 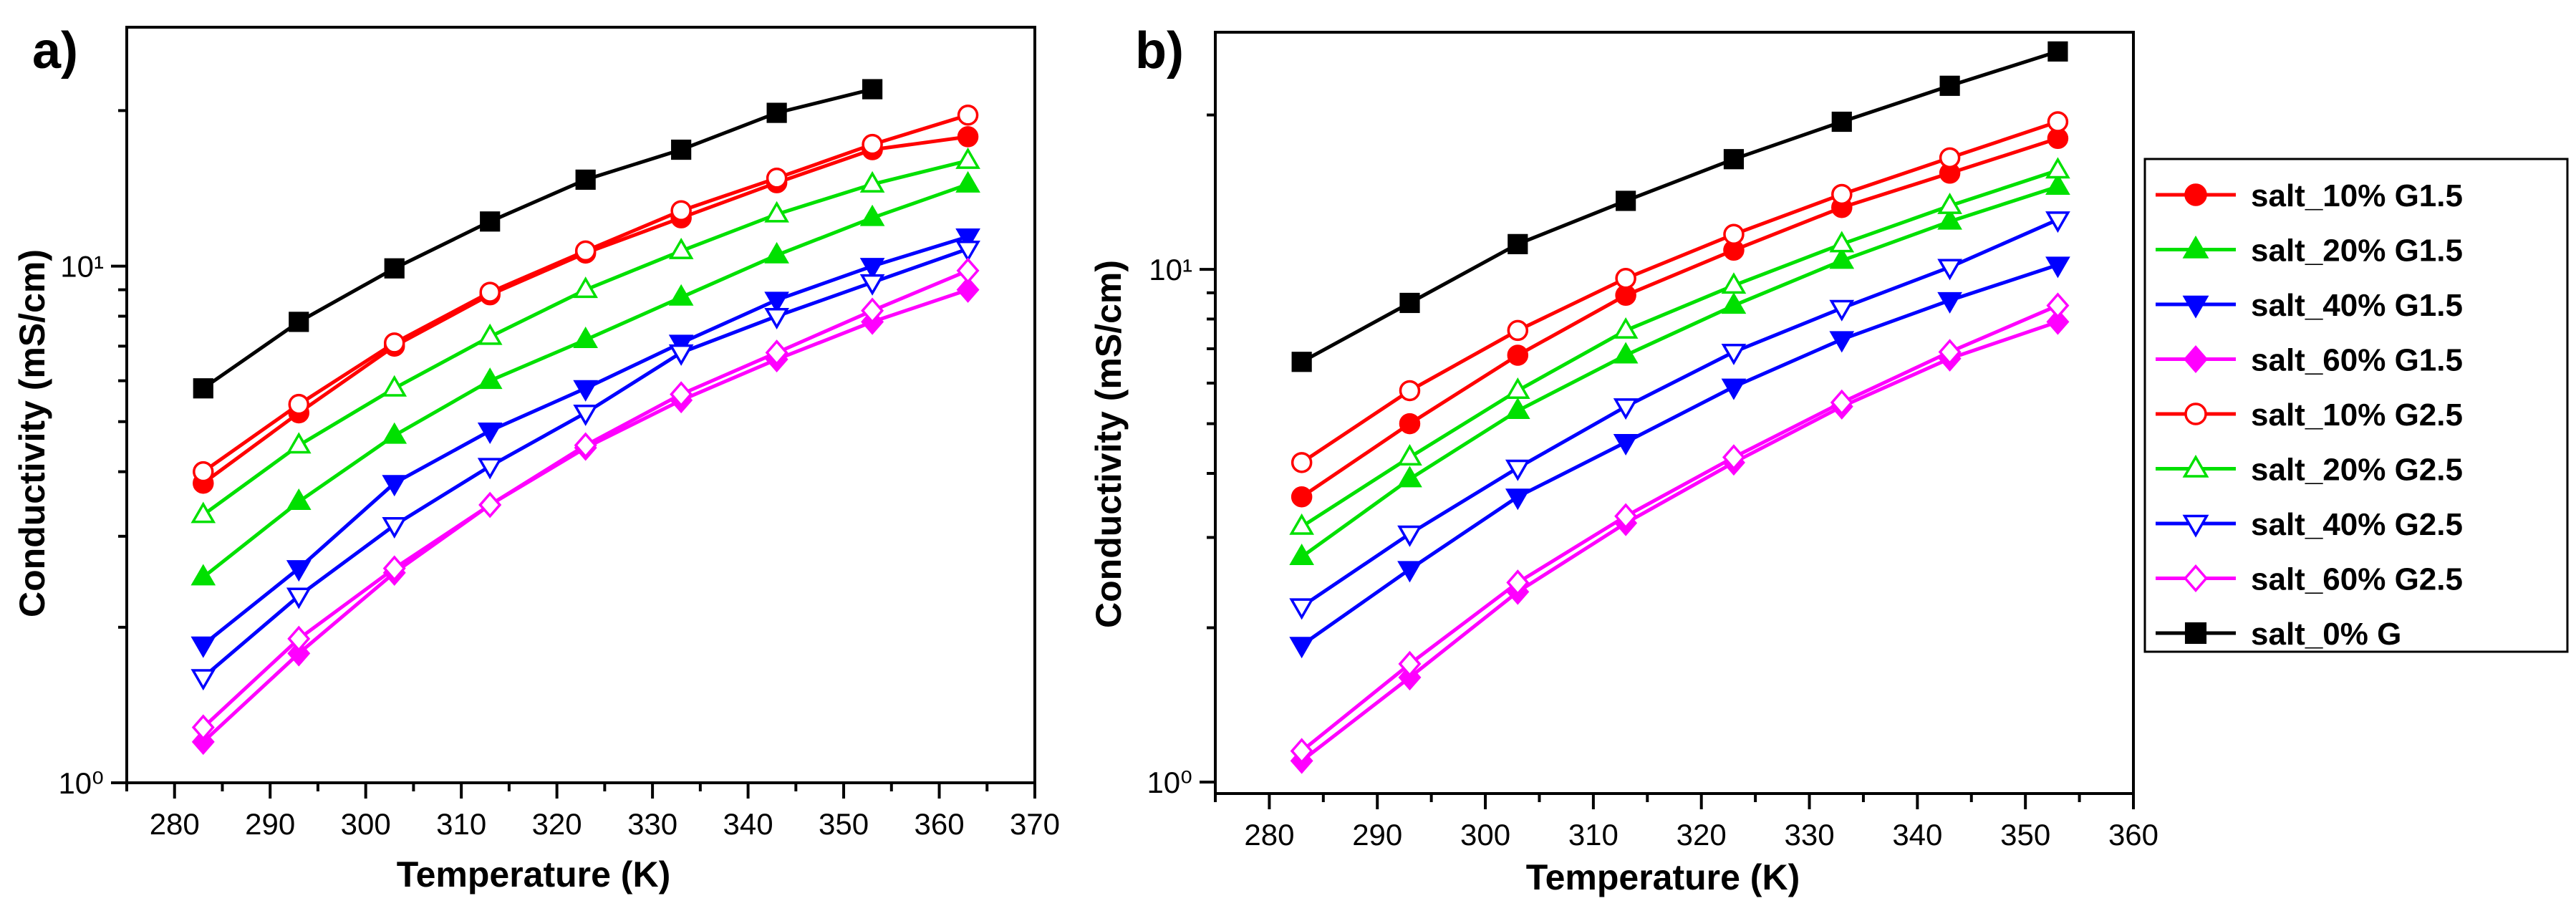 What do you see at coordinates (270, 824) in the screenshot?
I see `panel-a-xtick-label: 290` at bounding box center [270, 824].